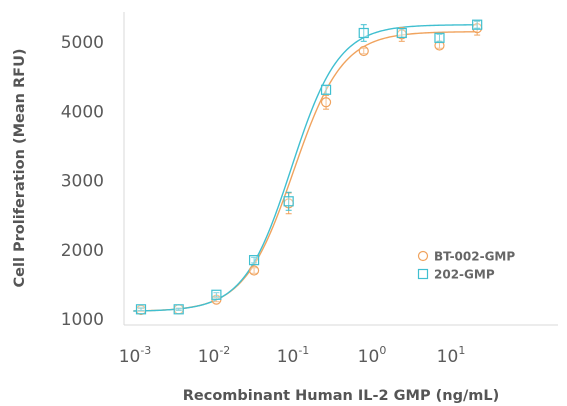 Image resolution: width=567 pixels, height=406 pixels. Describe the element at coordinates (20, 168) in the screenshot. I see `y-axis-title: Cell Proliferation (Mean RFU)` at that location.